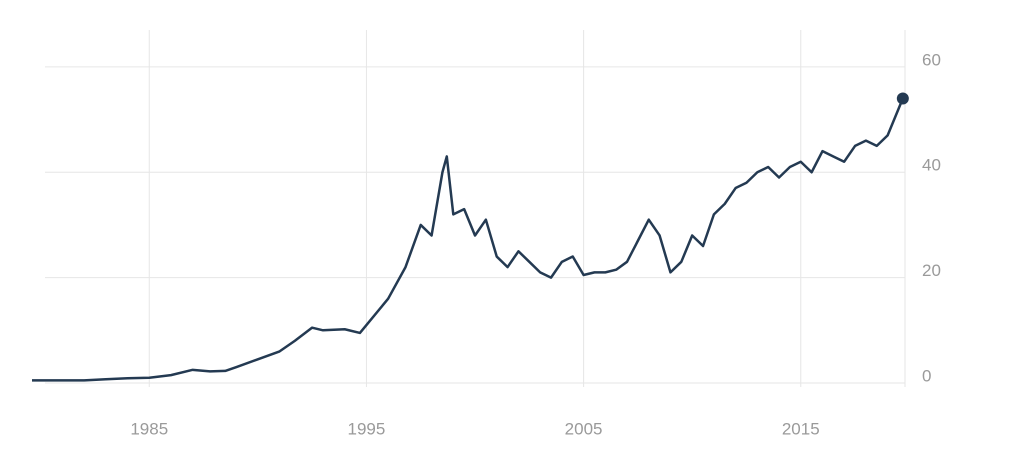  I want to click on x-tick-label: 1985, so click(149, 428).